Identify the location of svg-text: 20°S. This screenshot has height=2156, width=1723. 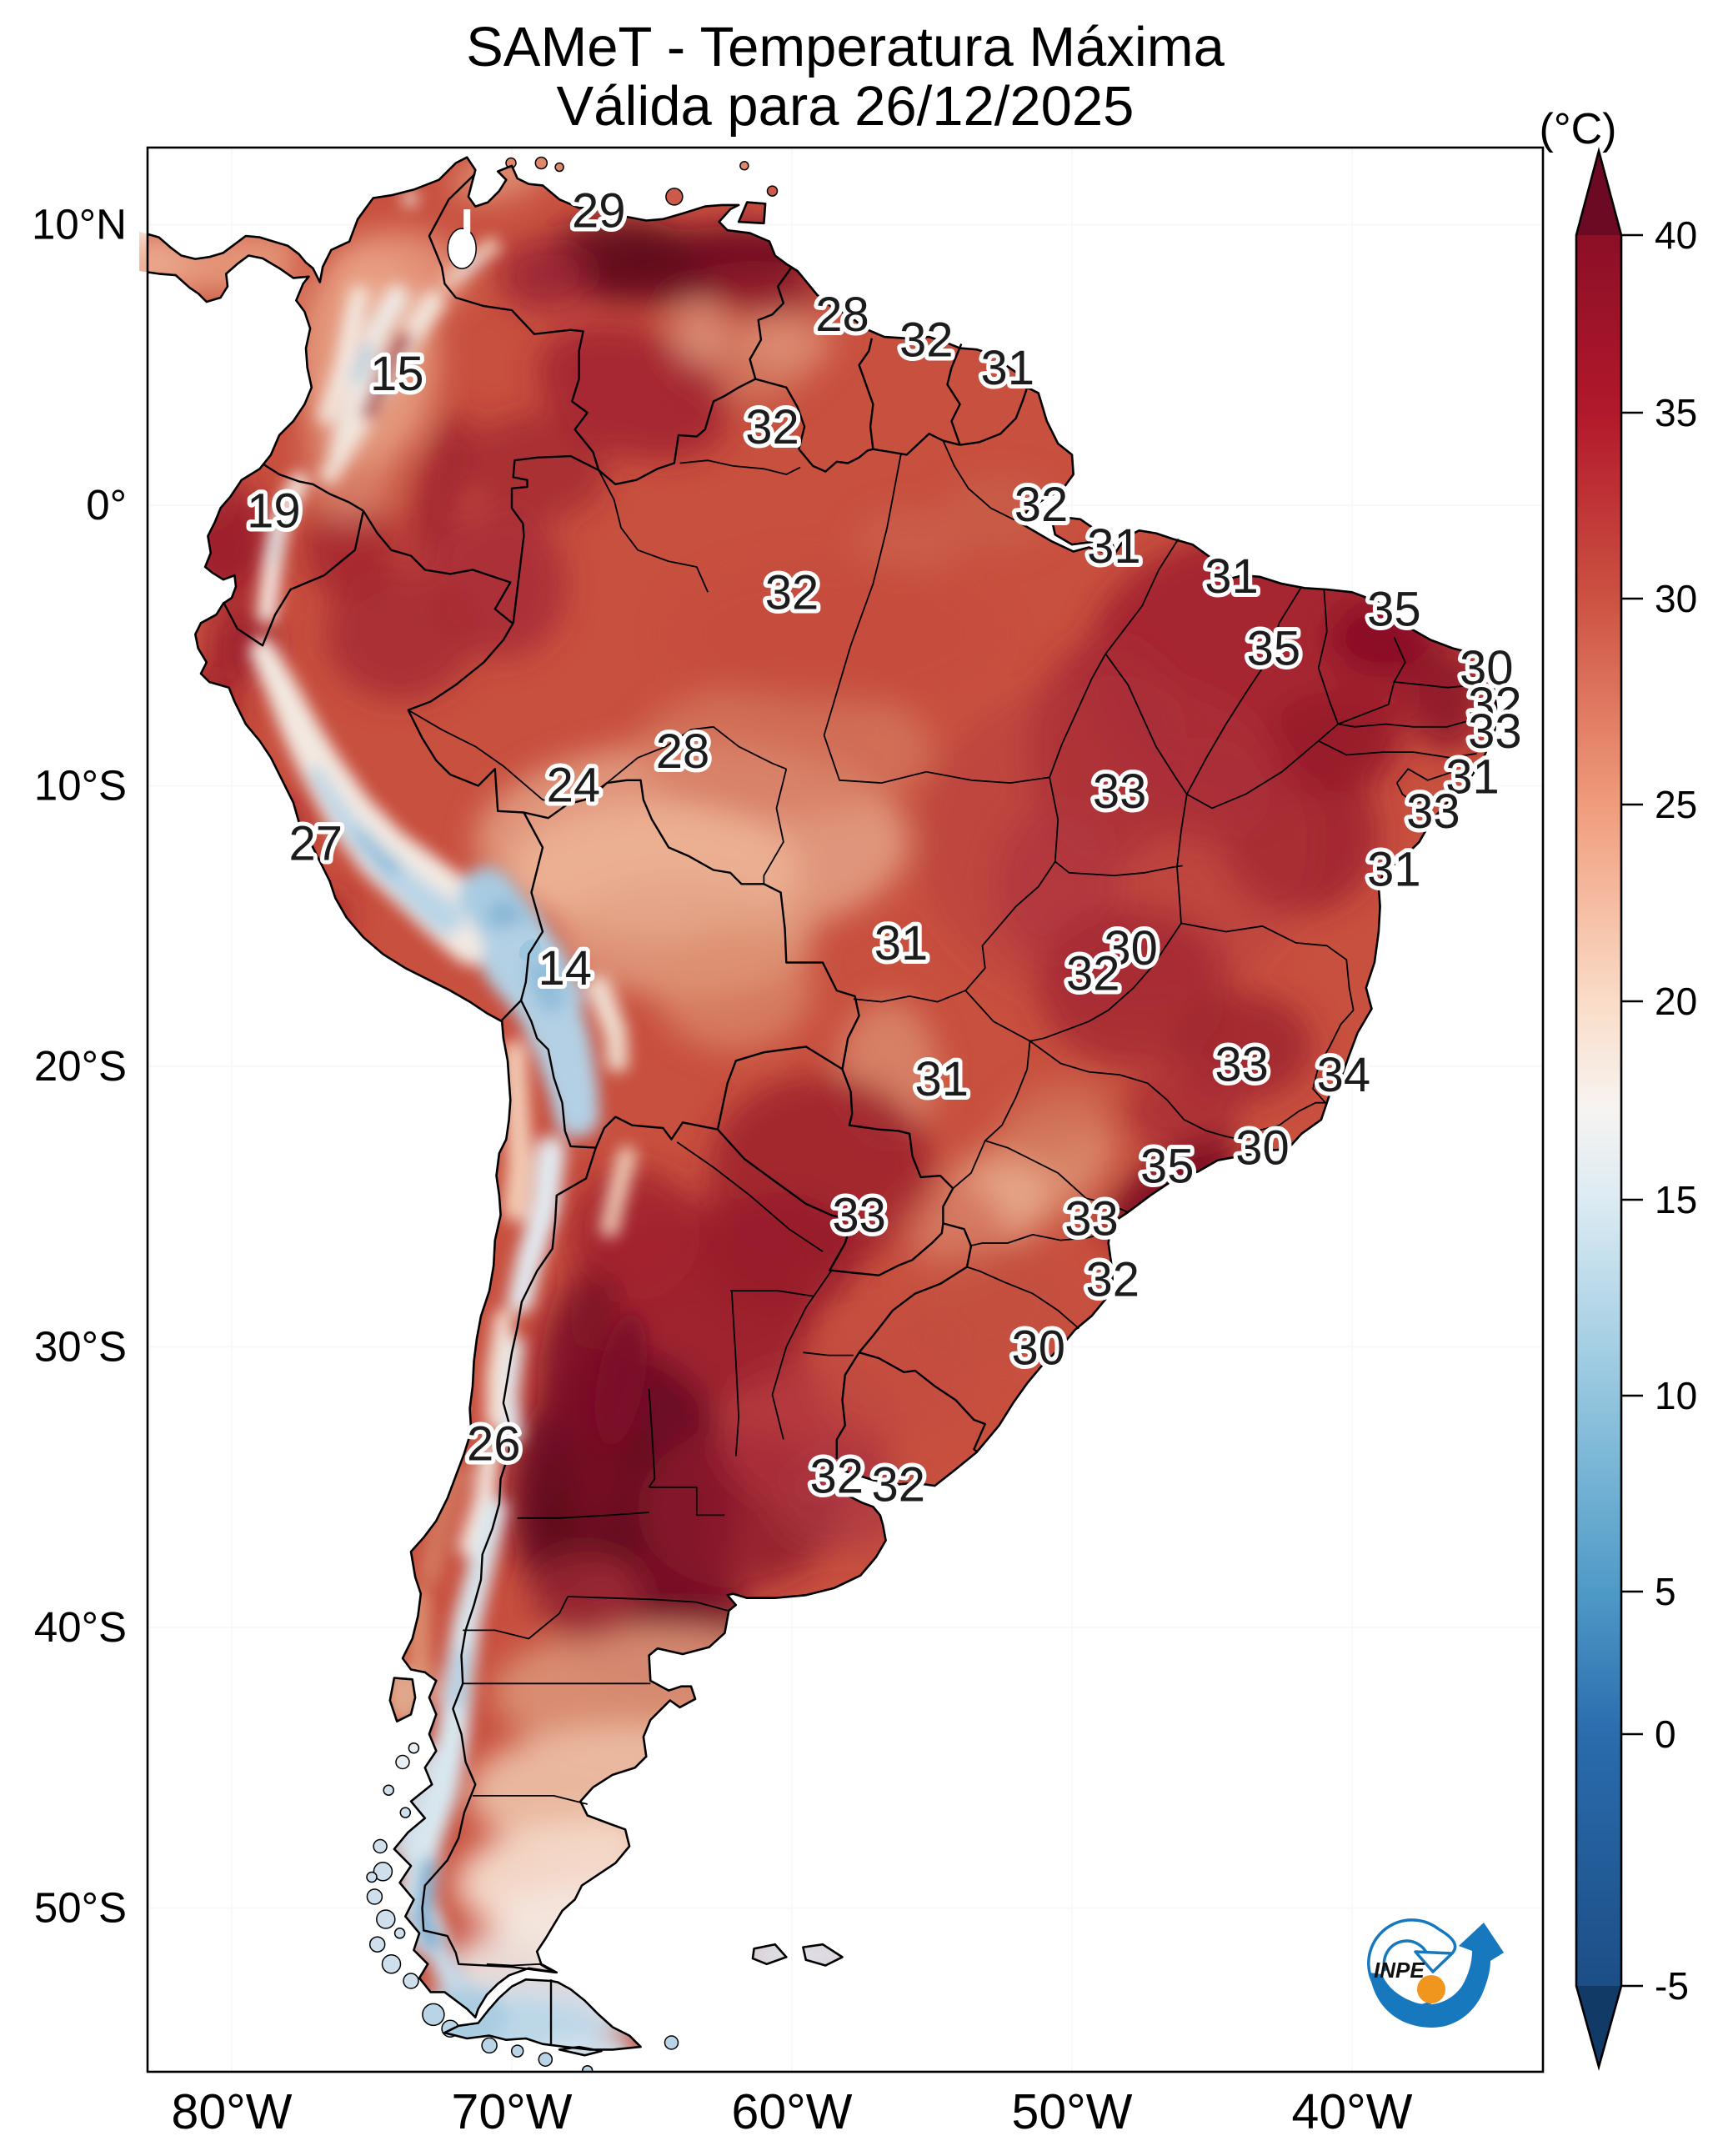
(80, 1066).